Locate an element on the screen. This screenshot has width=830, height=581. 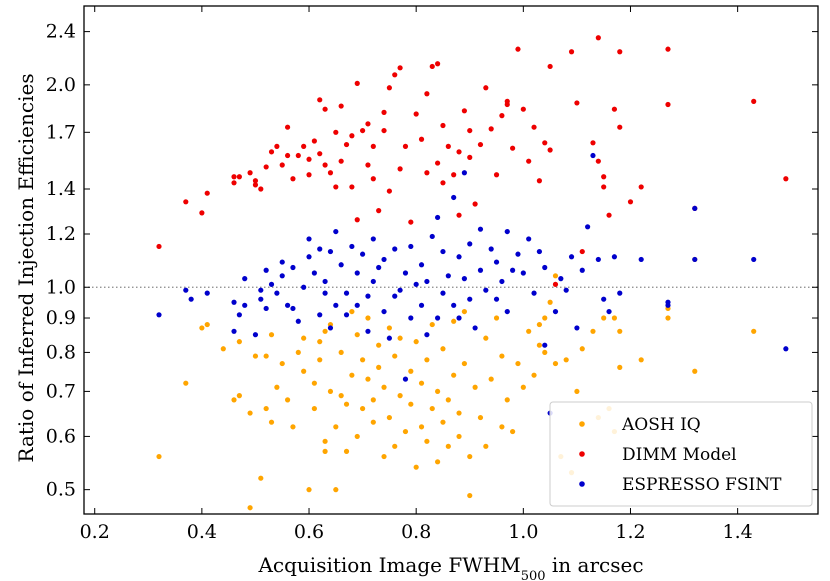
legend-box is located at coordinates (681, 454).